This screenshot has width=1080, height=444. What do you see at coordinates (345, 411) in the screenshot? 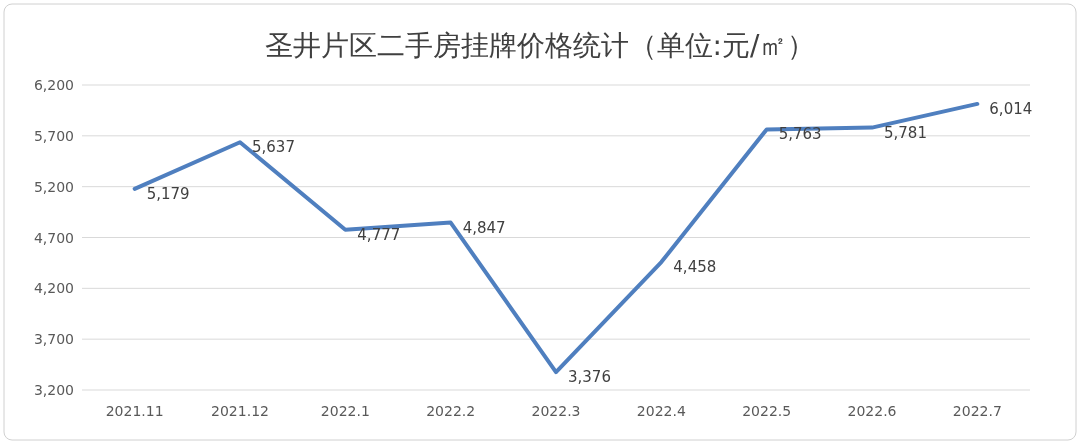
I see `x-tick-label: 2022.1` at bounding box center [345, 411].